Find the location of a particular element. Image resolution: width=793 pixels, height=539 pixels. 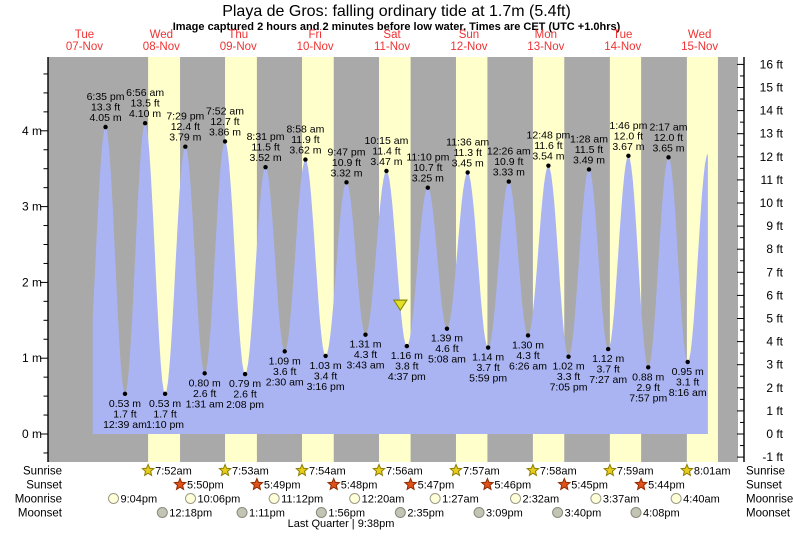

astro-event-time: 5:48pm is located at coordinates (359, 486).